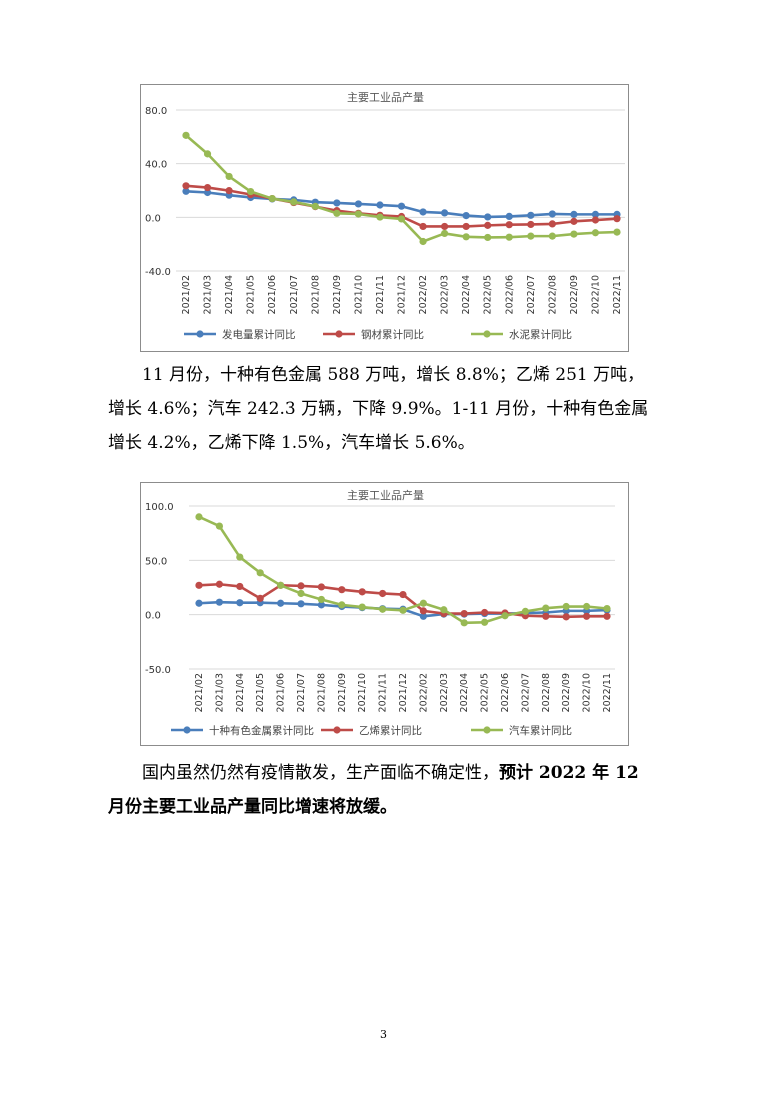 This screenshot has height=1098, width=767. I want to click on chart-2-y-tick-label: 100.0, so click(159, 507).